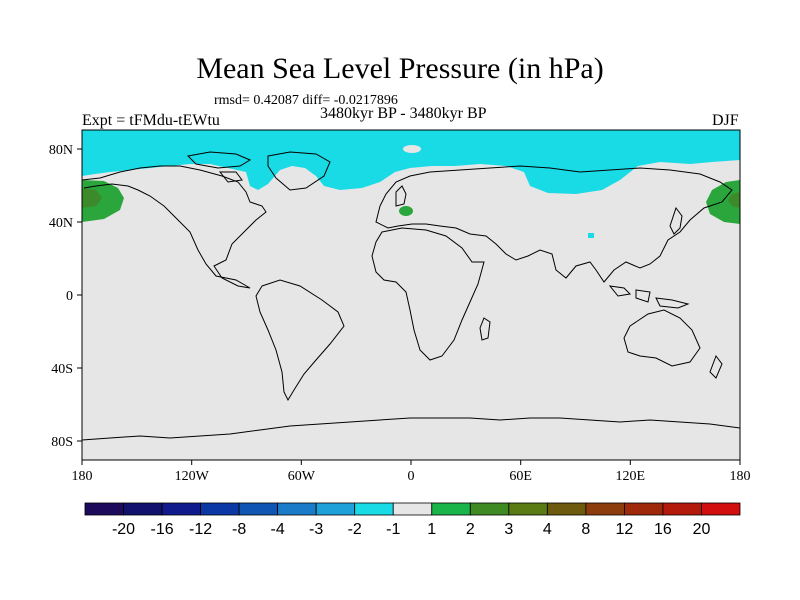 This screenshot has width=800, height=600. I want to click on x-tick-label-120e: 120E, so click(631, 476).